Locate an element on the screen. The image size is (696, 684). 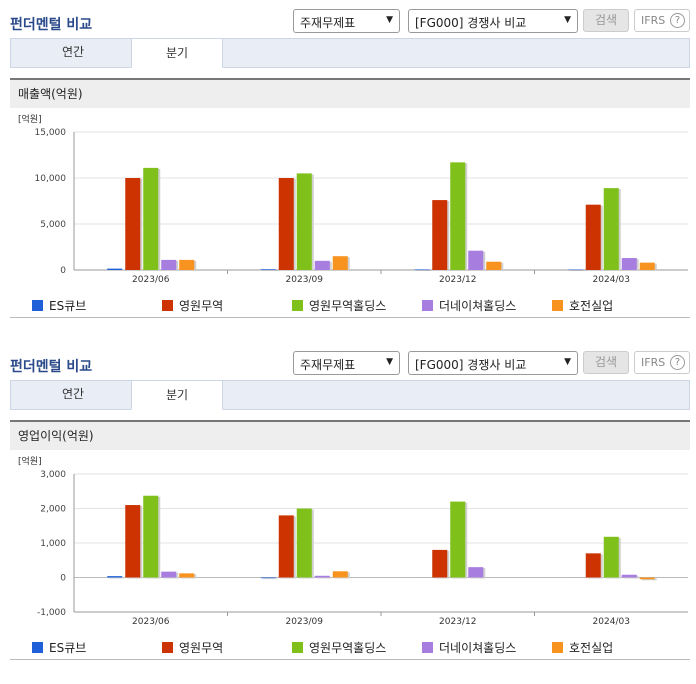
chart-heading: 영업이익(억원) is located at coordinates (350, 435).